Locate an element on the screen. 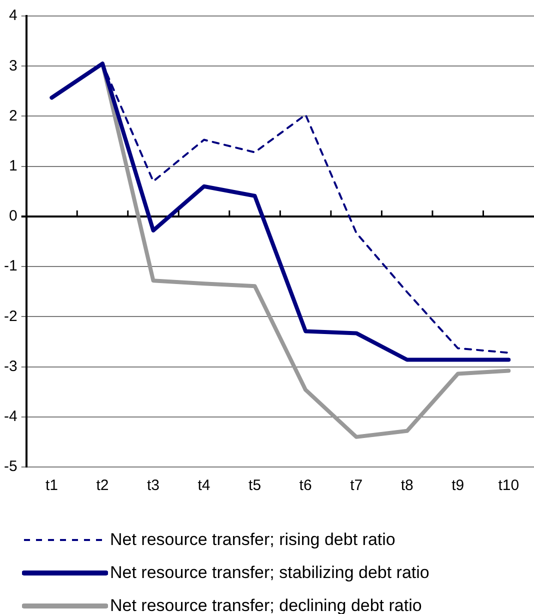 Image resolution: width=534 pixels, height=614 pixels. x-tick-label: t2 is located at coordinates (102, 485).